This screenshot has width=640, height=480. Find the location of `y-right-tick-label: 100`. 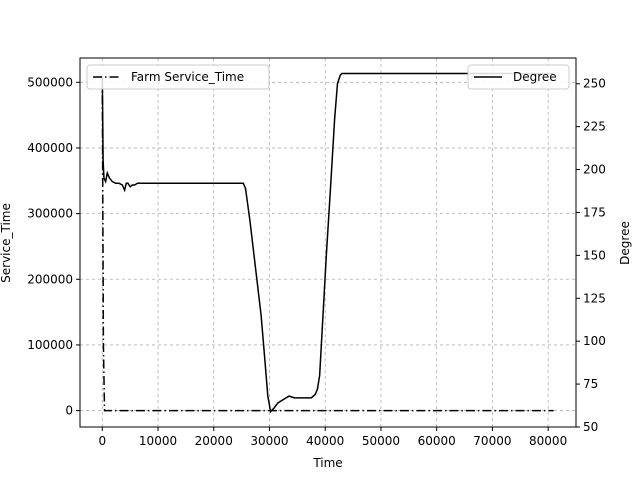

y-right-tick-label: 100 is located at coordinates (594, 341).